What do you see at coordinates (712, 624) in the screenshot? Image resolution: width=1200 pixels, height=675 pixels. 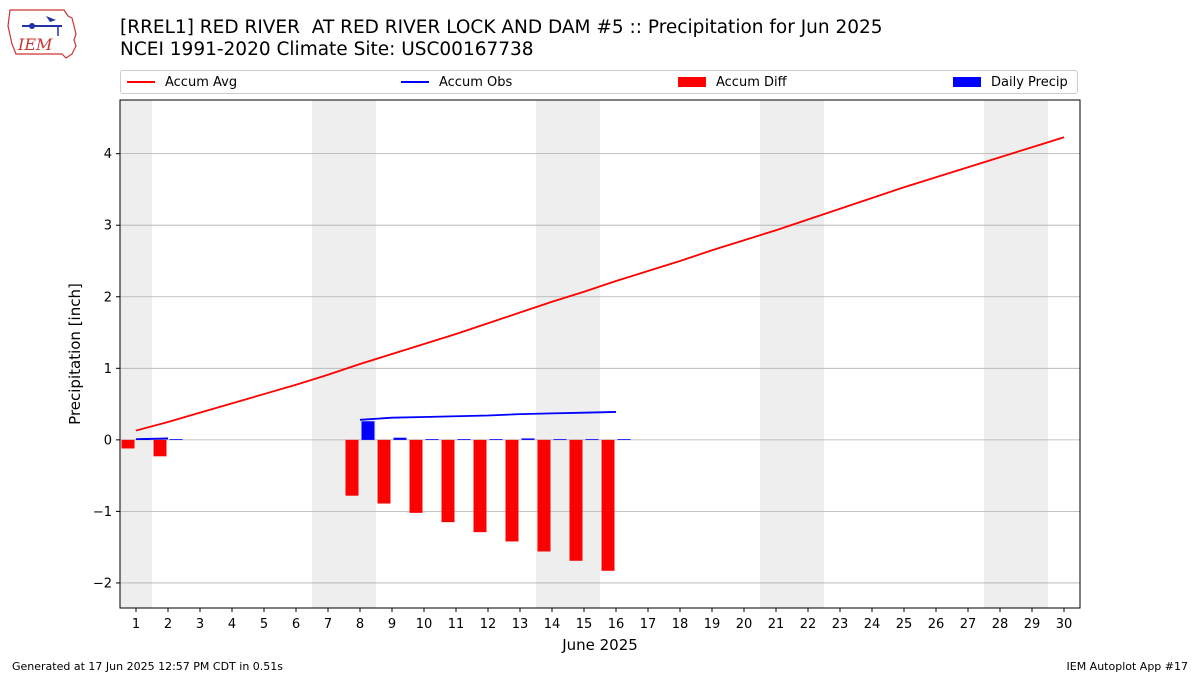 I see `x-tick-label-19: 19` at bounding box center [712, 624].